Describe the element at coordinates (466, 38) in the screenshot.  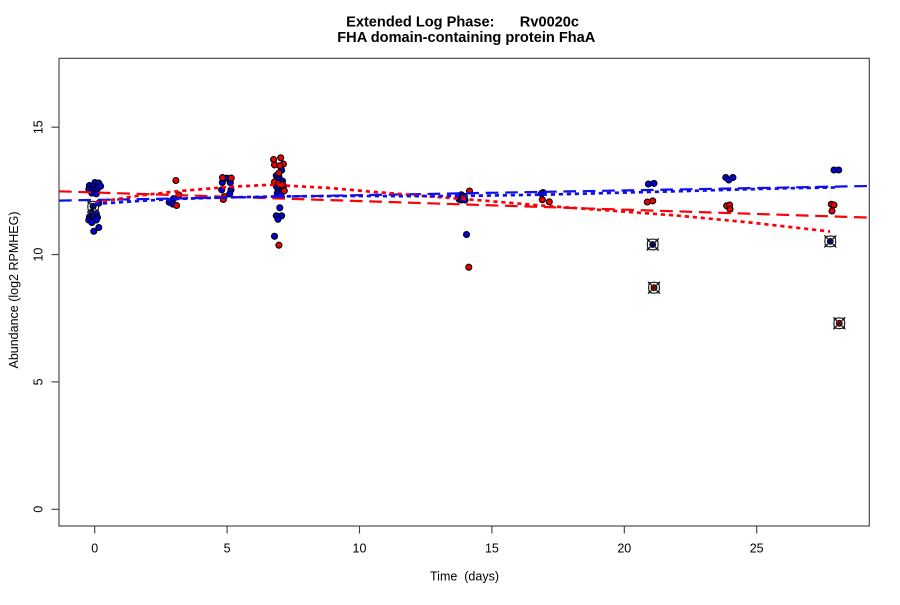
I see `svg-text:FHA domain-containing protein: FHA domain-containing protein FhaA` at that location.